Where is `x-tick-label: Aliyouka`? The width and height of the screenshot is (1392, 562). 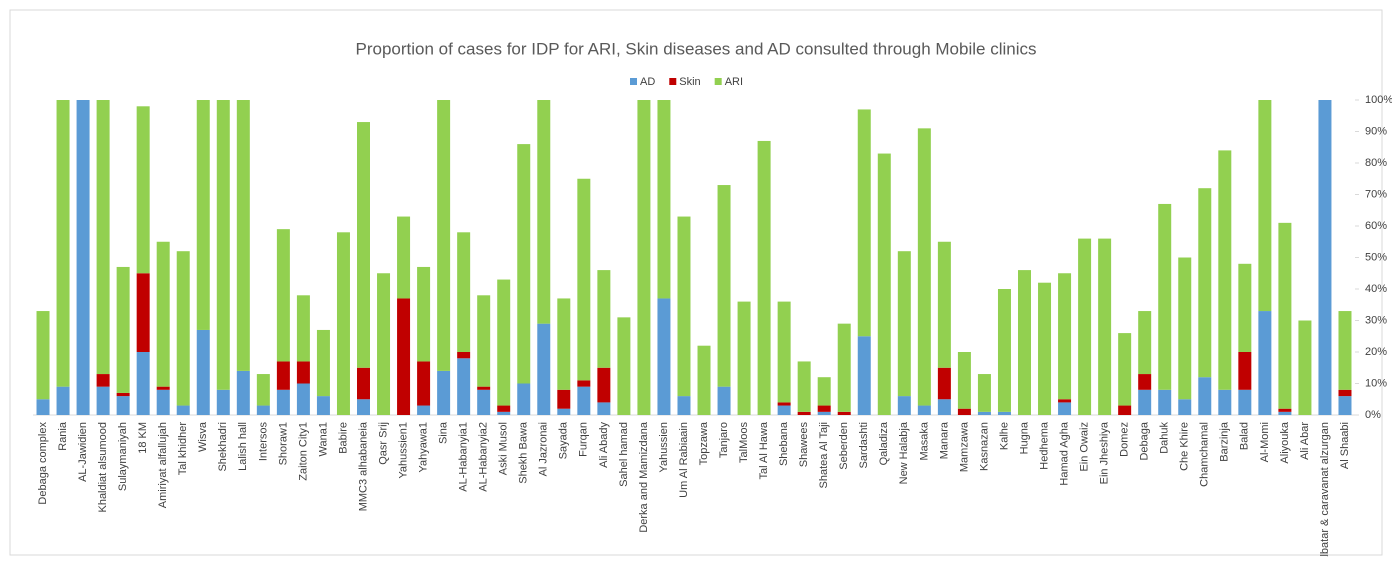 x-tick-label: Aliyouka is located at coordinates (1285, 442).